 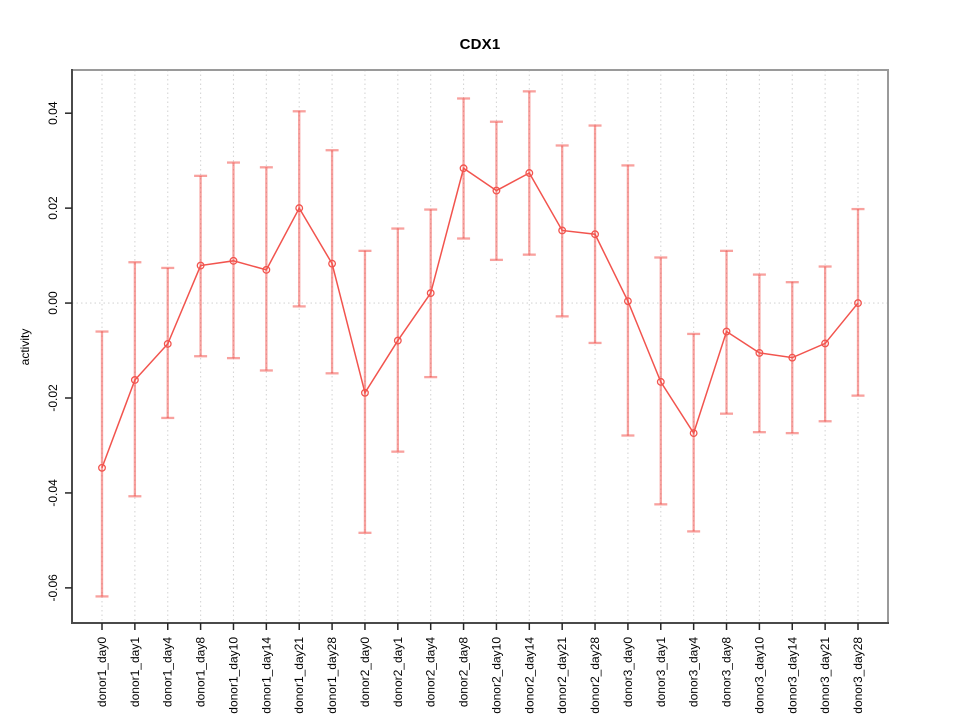 I want to click on x-tick-label: donor1_day14, so click(x=266, y=675).